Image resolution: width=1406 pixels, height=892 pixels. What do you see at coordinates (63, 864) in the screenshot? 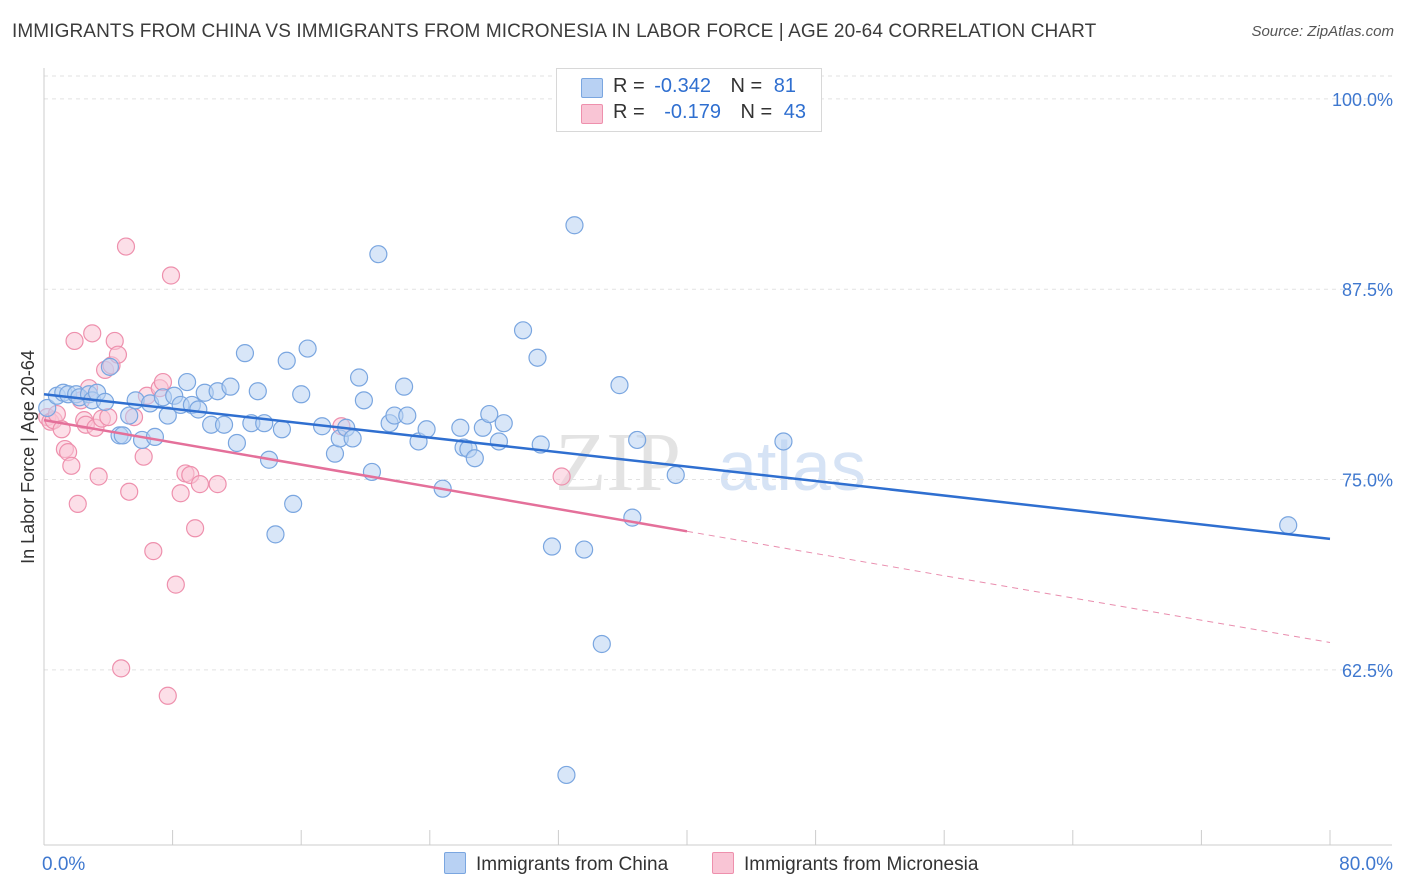
I see `x-tick-label-min: 0.0%` at bounding box center [63, 864].